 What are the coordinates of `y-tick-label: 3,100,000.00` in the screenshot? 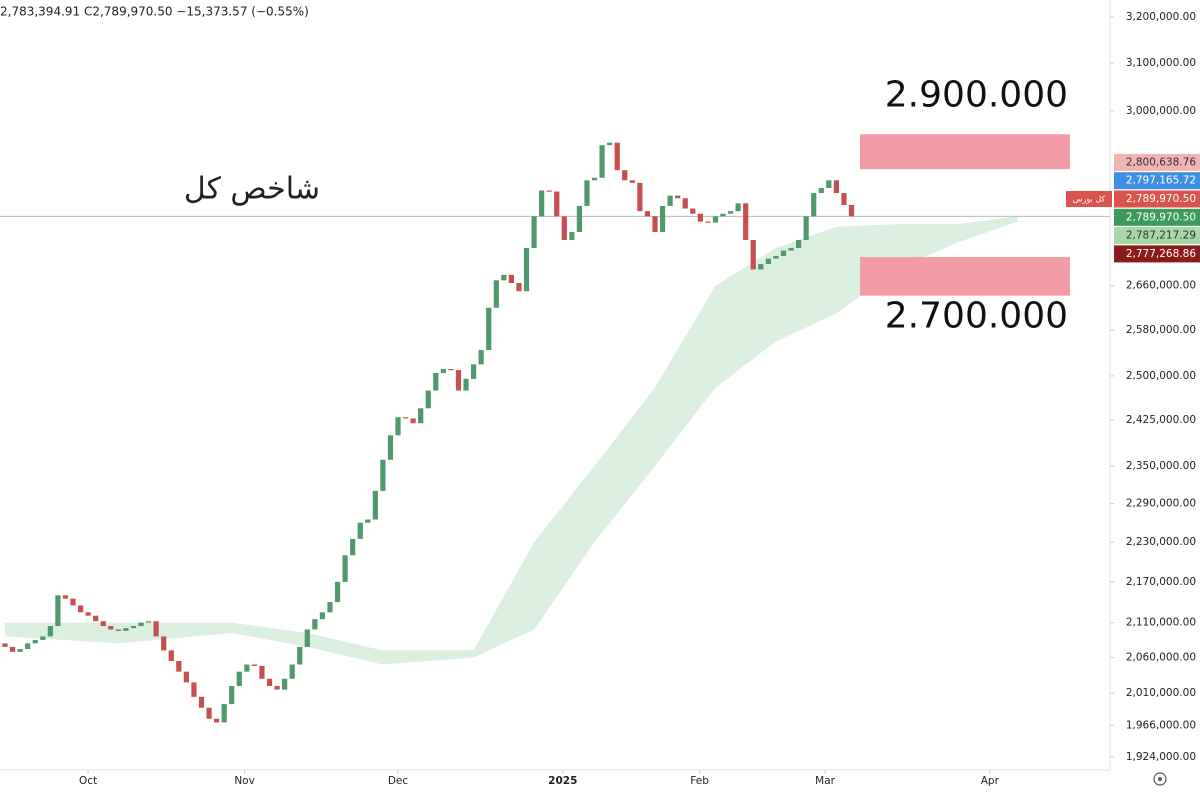 It's located at (1161, 63).